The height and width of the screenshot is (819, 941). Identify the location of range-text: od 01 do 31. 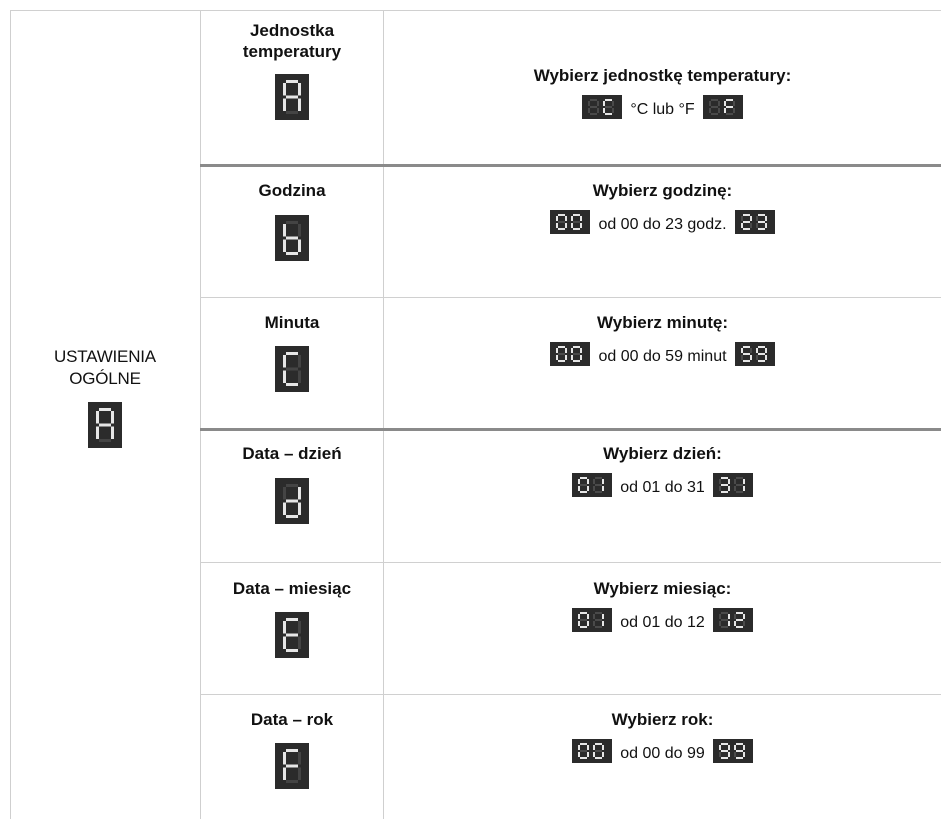
(662, 487).